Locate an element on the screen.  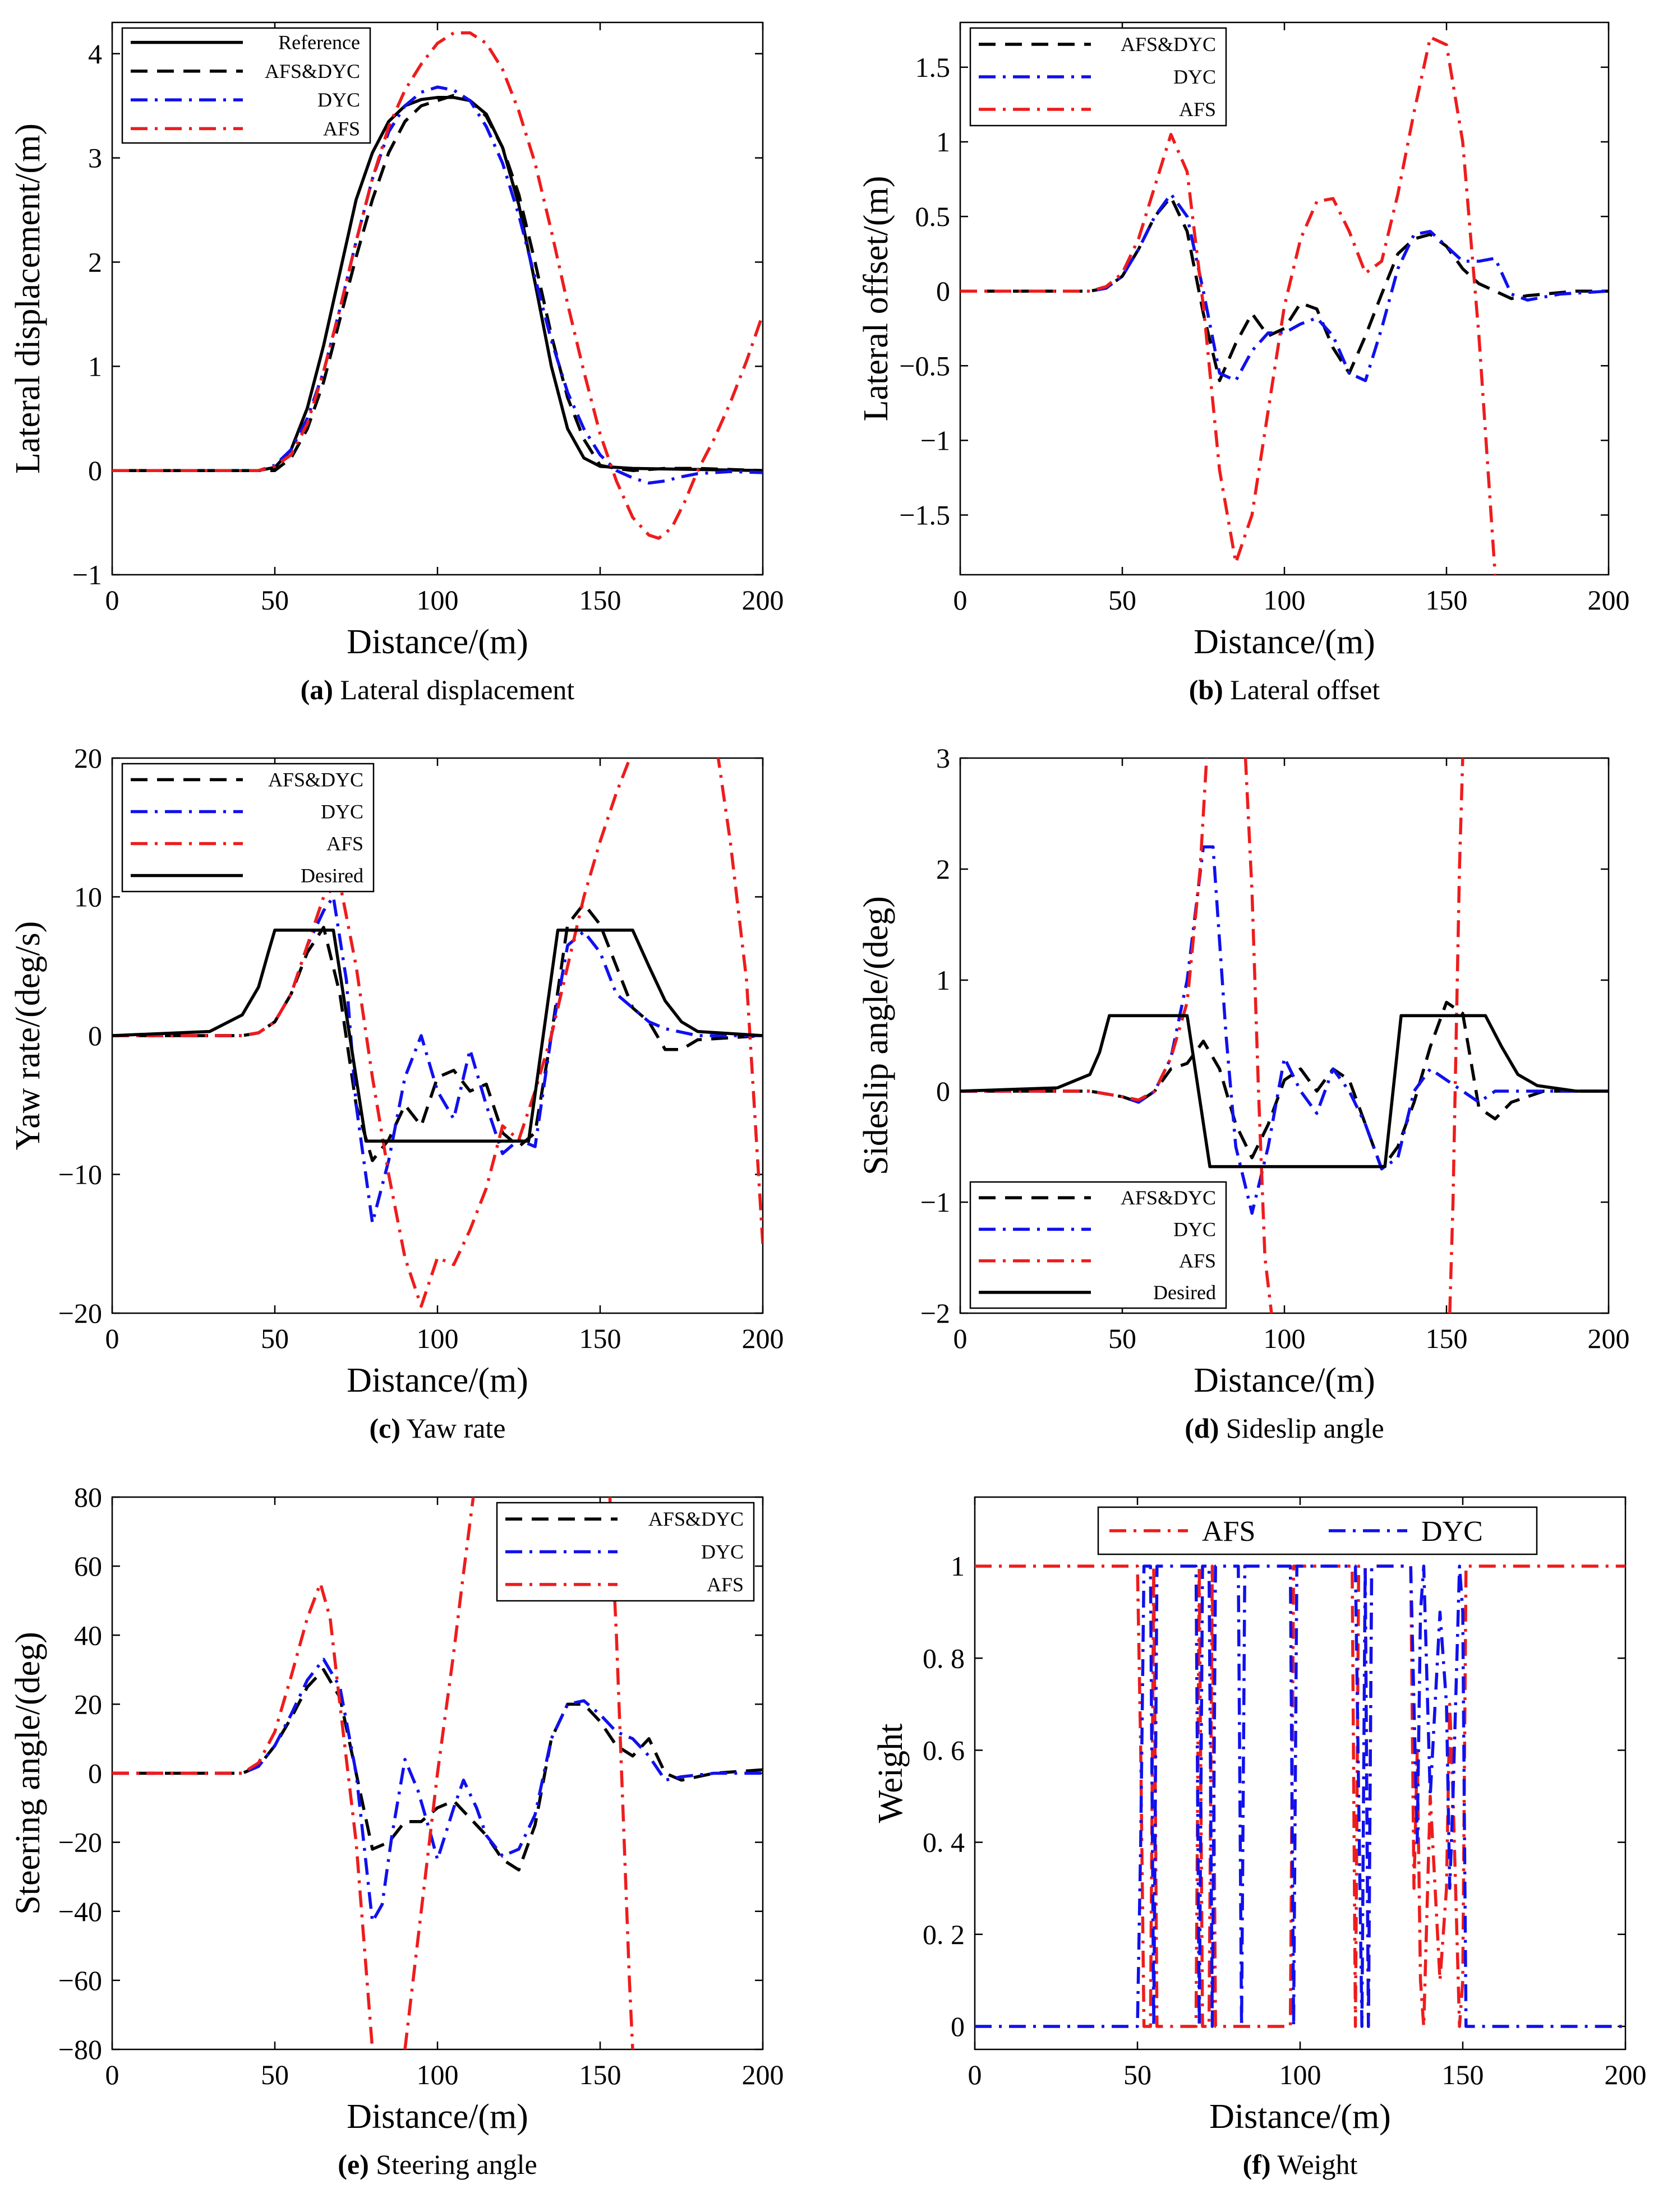
y-tick-label: 0.5 is located at coordinates (933, 217).